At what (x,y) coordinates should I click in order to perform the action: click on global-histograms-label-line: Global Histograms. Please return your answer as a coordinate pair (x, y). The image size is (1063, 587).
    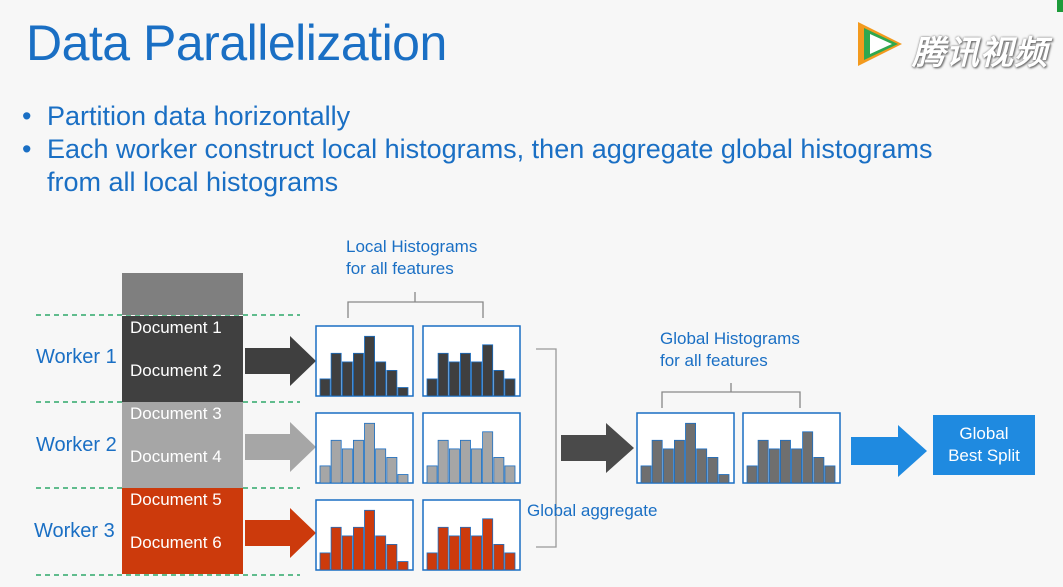
    Looking at the image, I should click on (730, 338).